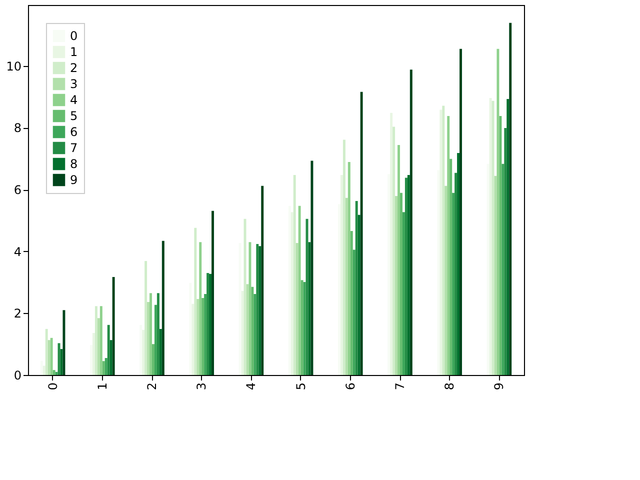  I want to click on y-tick-label: 4, so click(18, 251).